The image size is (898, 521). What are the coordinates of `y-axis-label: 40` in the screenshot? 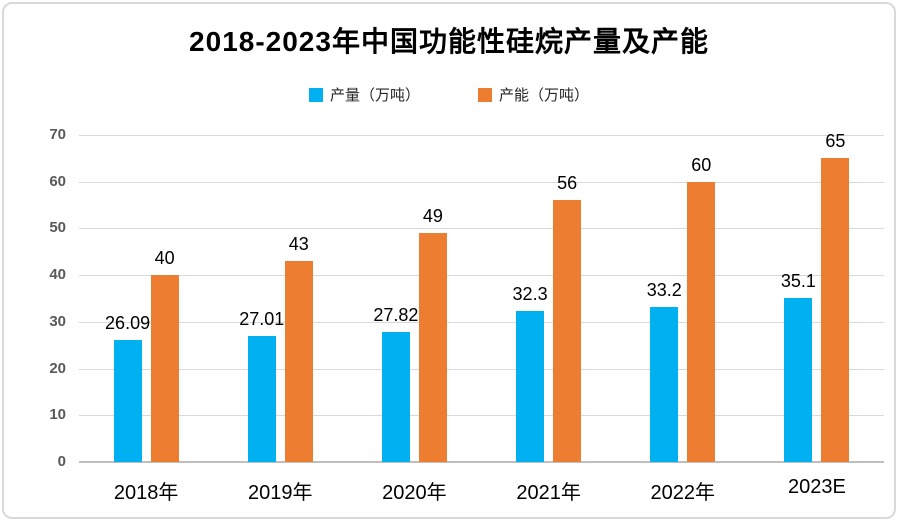 It's located at (57, 275).